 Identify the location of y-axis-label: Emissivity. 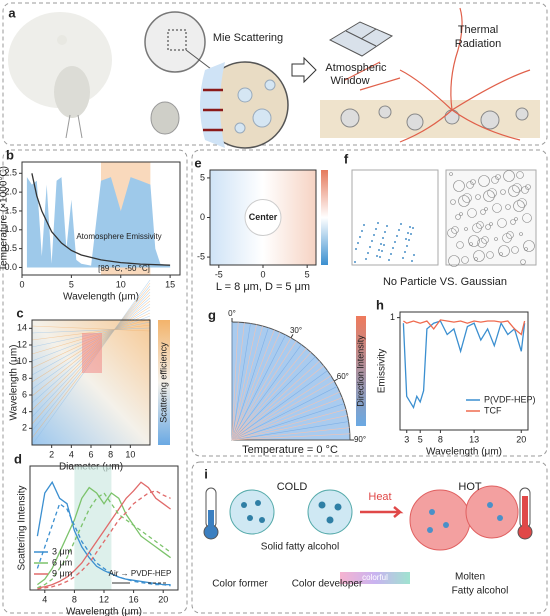
(382, 371).